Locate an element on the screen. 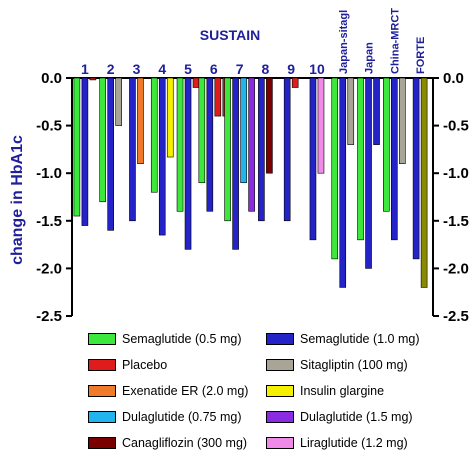 This screenshot has width=474, height=474. legend-item: Semaglutide (0.5 mg) is located at coordinates (165, 339).